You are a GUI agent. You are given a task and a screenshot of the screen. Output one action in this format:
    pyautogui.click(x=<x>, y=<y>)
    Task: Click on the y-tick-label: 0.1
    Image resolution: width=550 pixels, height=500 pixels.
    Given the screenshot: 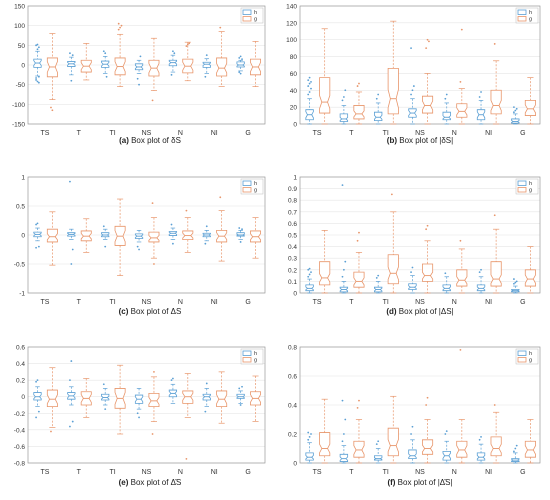 What is the action you would take?
    pyautogui.click(x=292, y=282)
    